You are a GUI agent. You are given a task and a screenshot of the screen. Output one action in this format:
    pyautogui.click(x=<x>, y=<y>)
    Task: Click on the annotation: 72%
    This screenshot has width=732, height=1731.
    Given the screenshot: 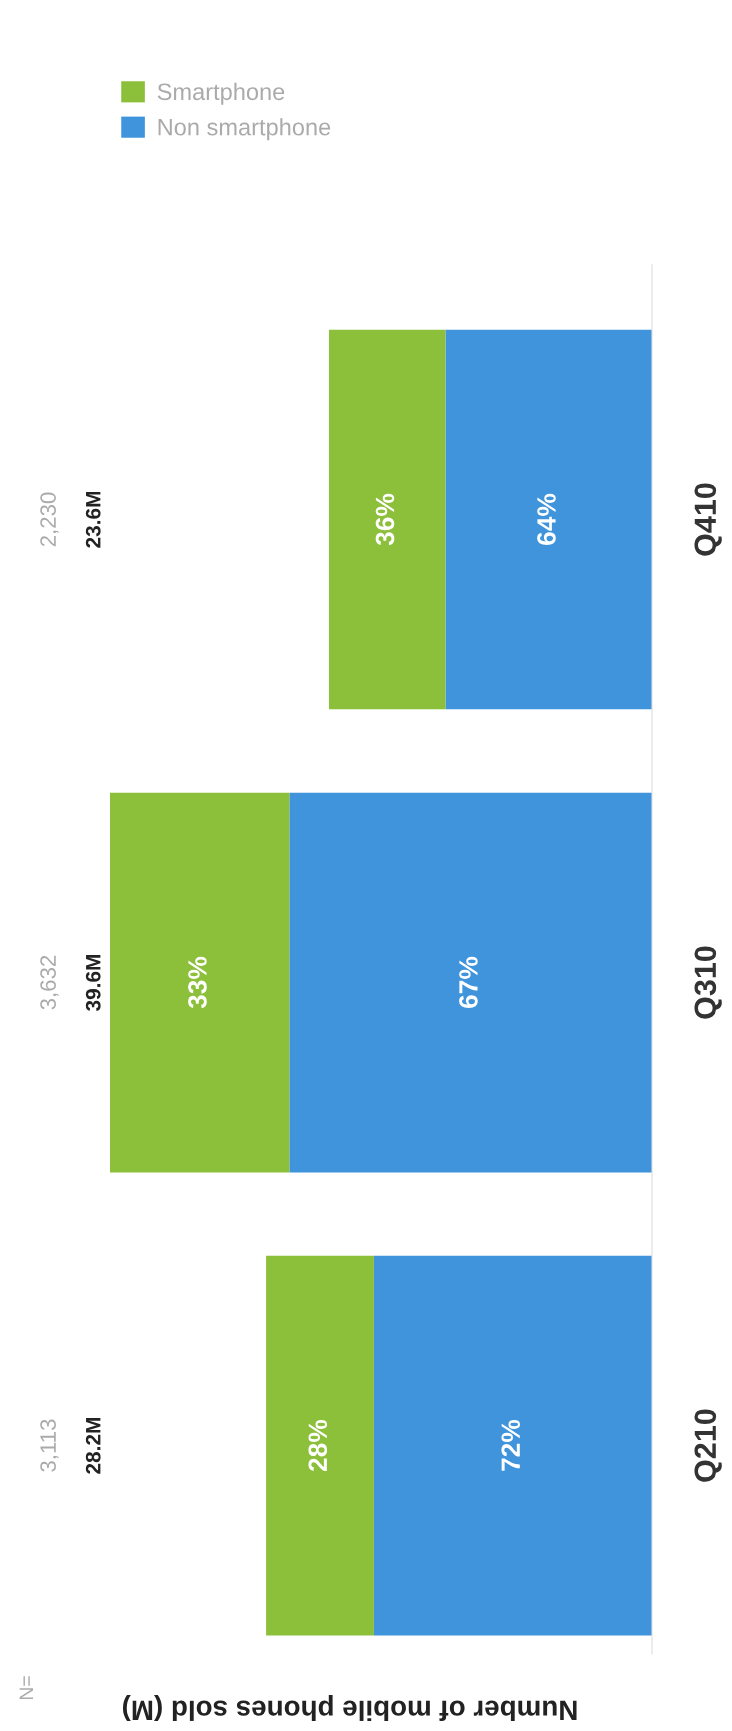 What is the action you would take?
    pyautogui.click(x=511, y=1445)
    